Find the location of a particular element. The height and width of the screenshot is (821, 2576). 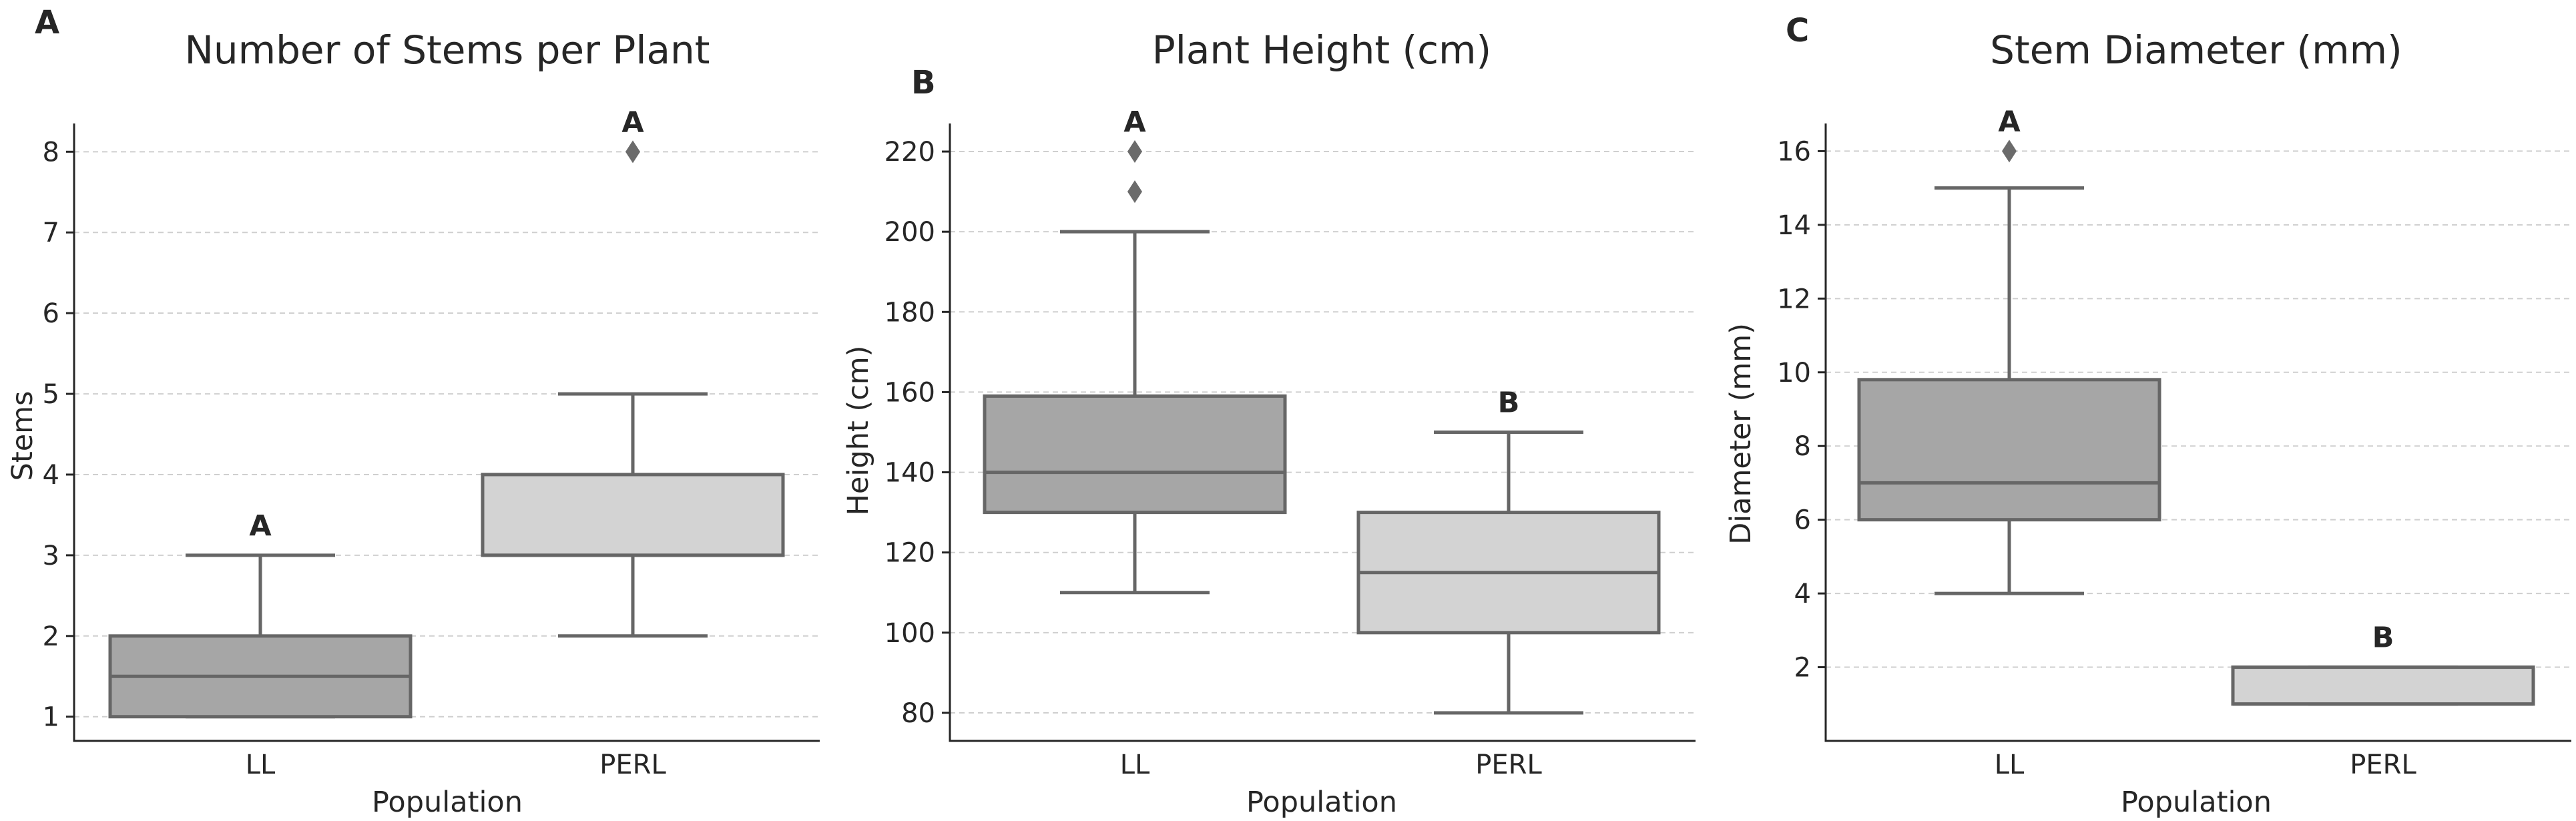

y-axis-label: Height (cm) is located at coordinates (858, 431).